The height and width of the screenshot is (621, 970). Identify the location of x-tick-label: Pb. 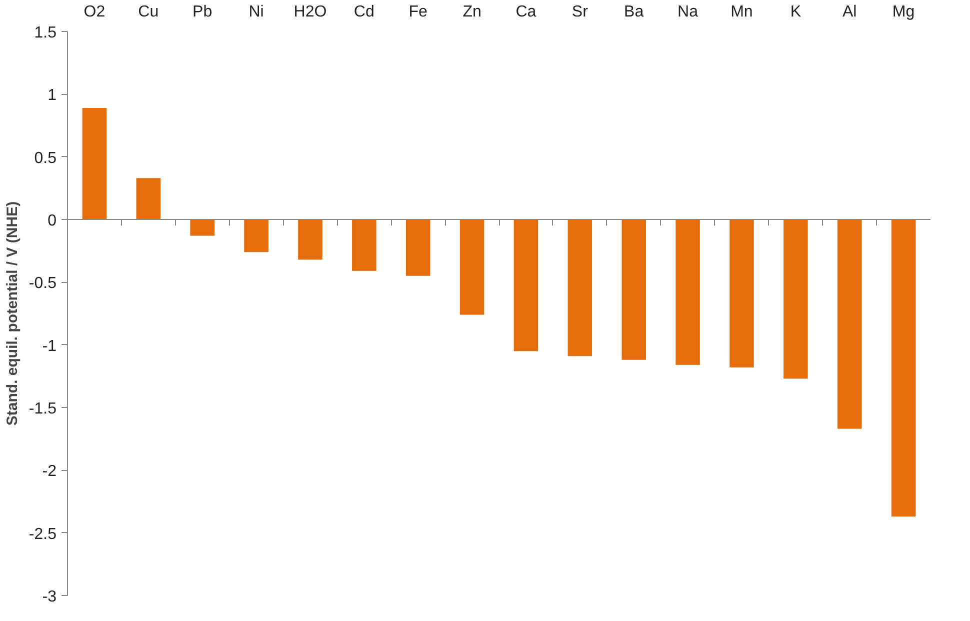
(202, 12).